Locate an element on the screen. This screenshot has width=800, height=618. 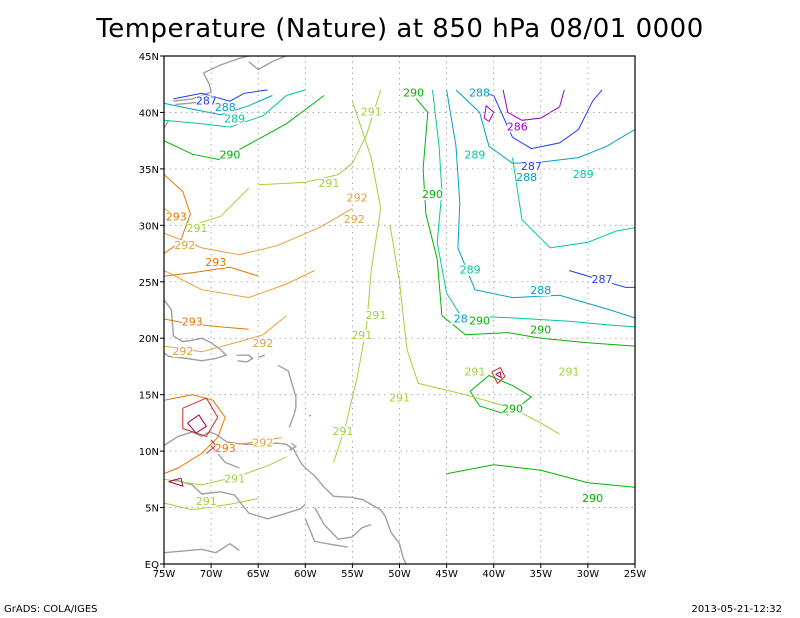
lat-tick-label: 30N is located at coordinates (149, 226).